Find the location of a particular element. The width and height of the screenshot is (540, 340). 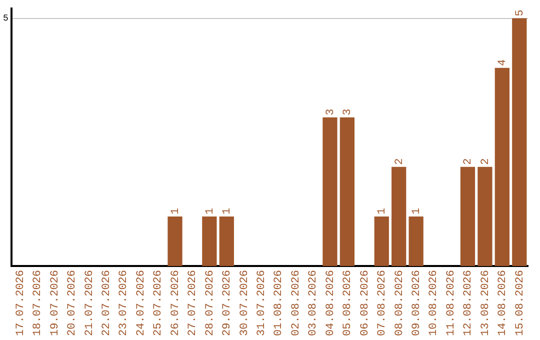

x-tick-label: 04.08.2026 is located at coordinates (330, 303).